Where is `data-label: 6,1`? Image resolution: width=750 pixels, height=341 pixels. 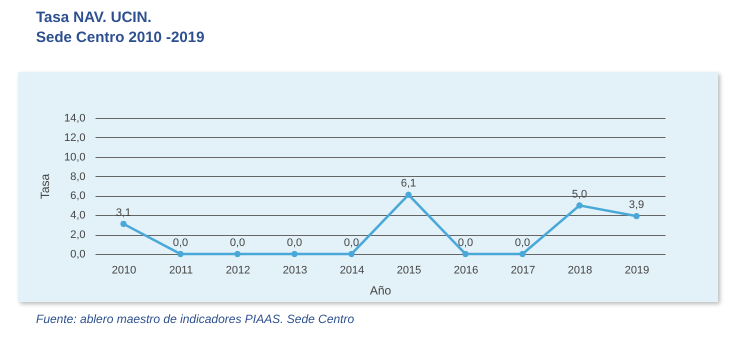 data-label: 6,1 is located at coordinates (408, 184).